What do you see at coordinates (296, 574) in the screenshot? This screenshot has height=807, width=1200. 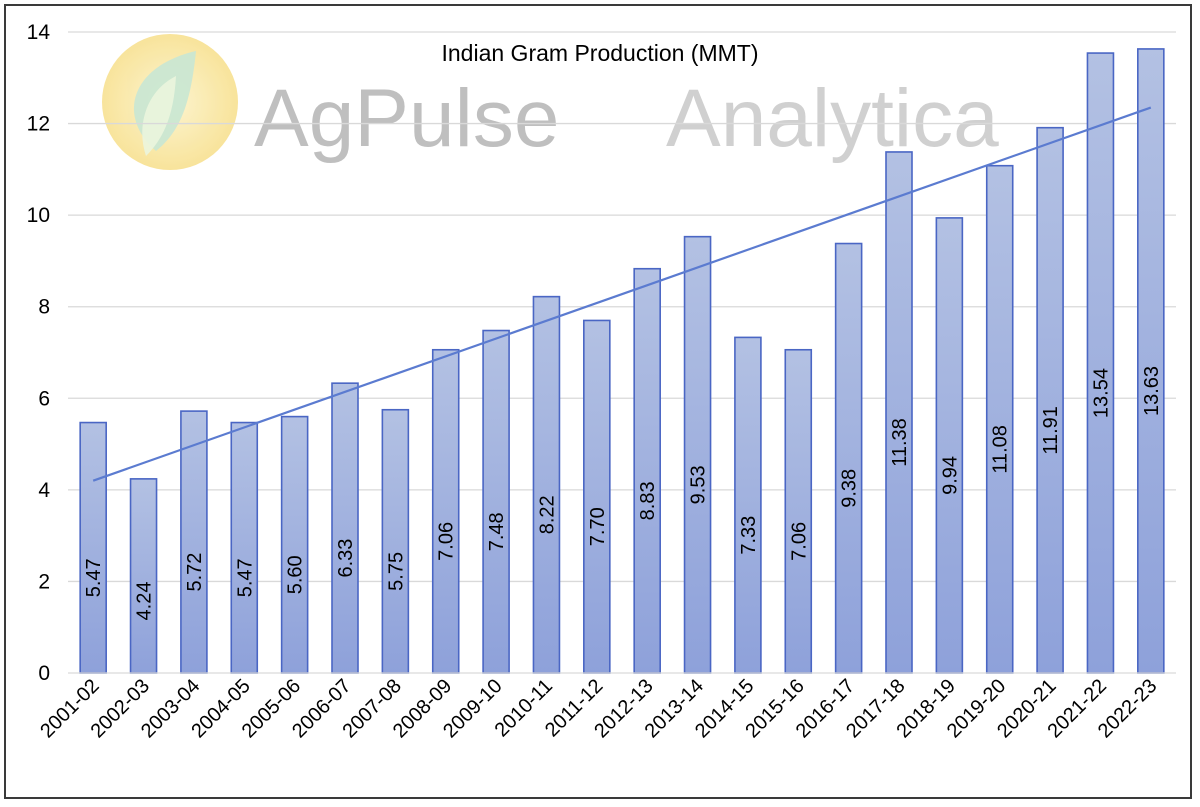 I see `data-label: 5.60` at bounding box center [296, 574].